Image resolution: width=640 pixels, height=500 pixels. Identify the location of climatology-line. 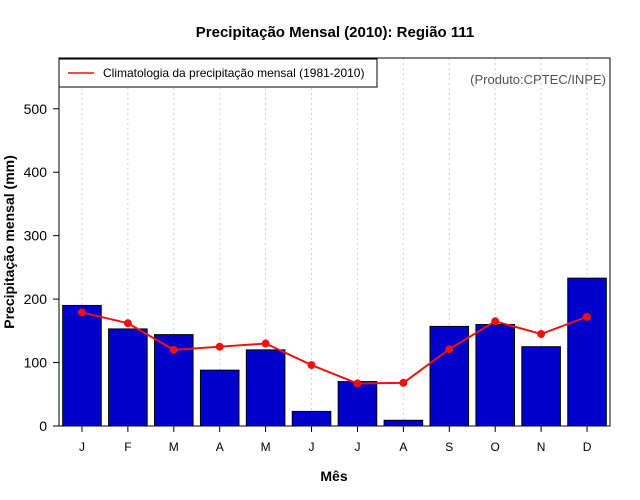
(334, 348).